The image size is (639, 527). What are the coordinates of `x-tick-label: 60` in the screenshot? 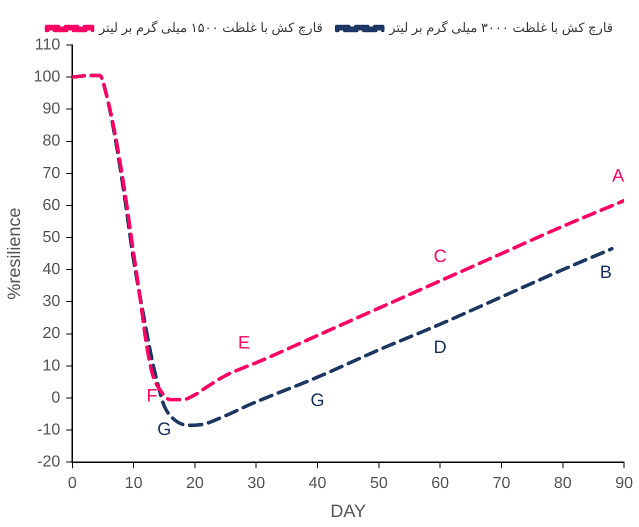 It's located at (440, 483).